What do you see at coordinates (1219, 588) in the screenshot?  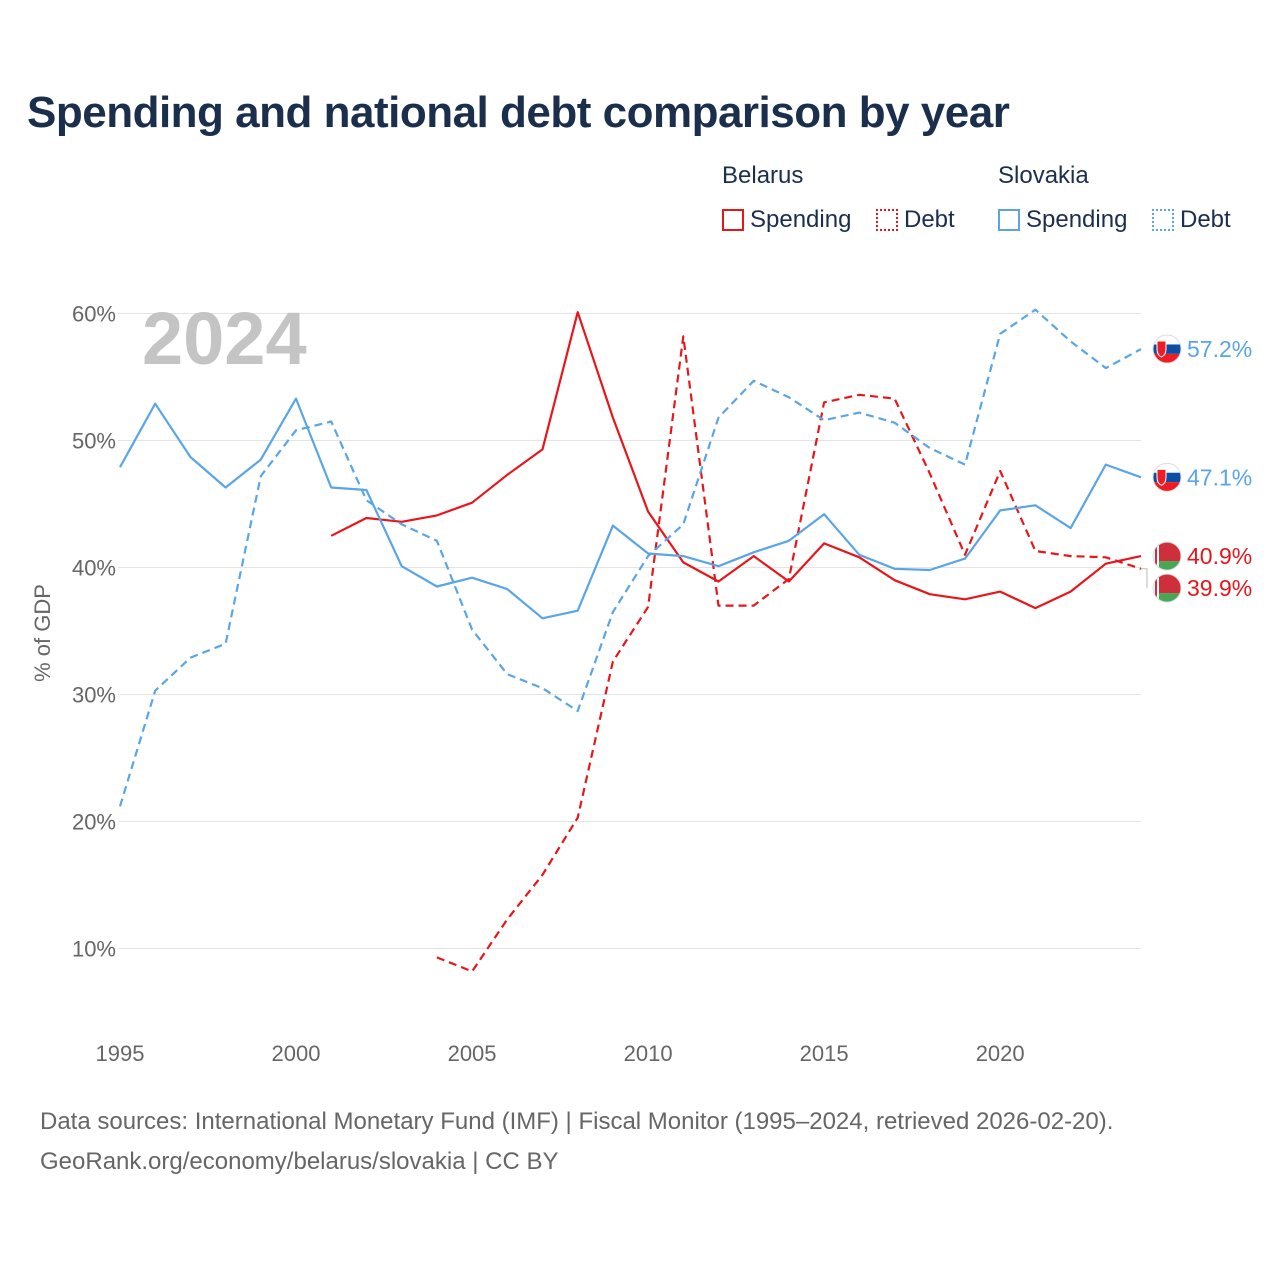 I see `end-value-label: 39.9%` at bounding box center [1219, 588].